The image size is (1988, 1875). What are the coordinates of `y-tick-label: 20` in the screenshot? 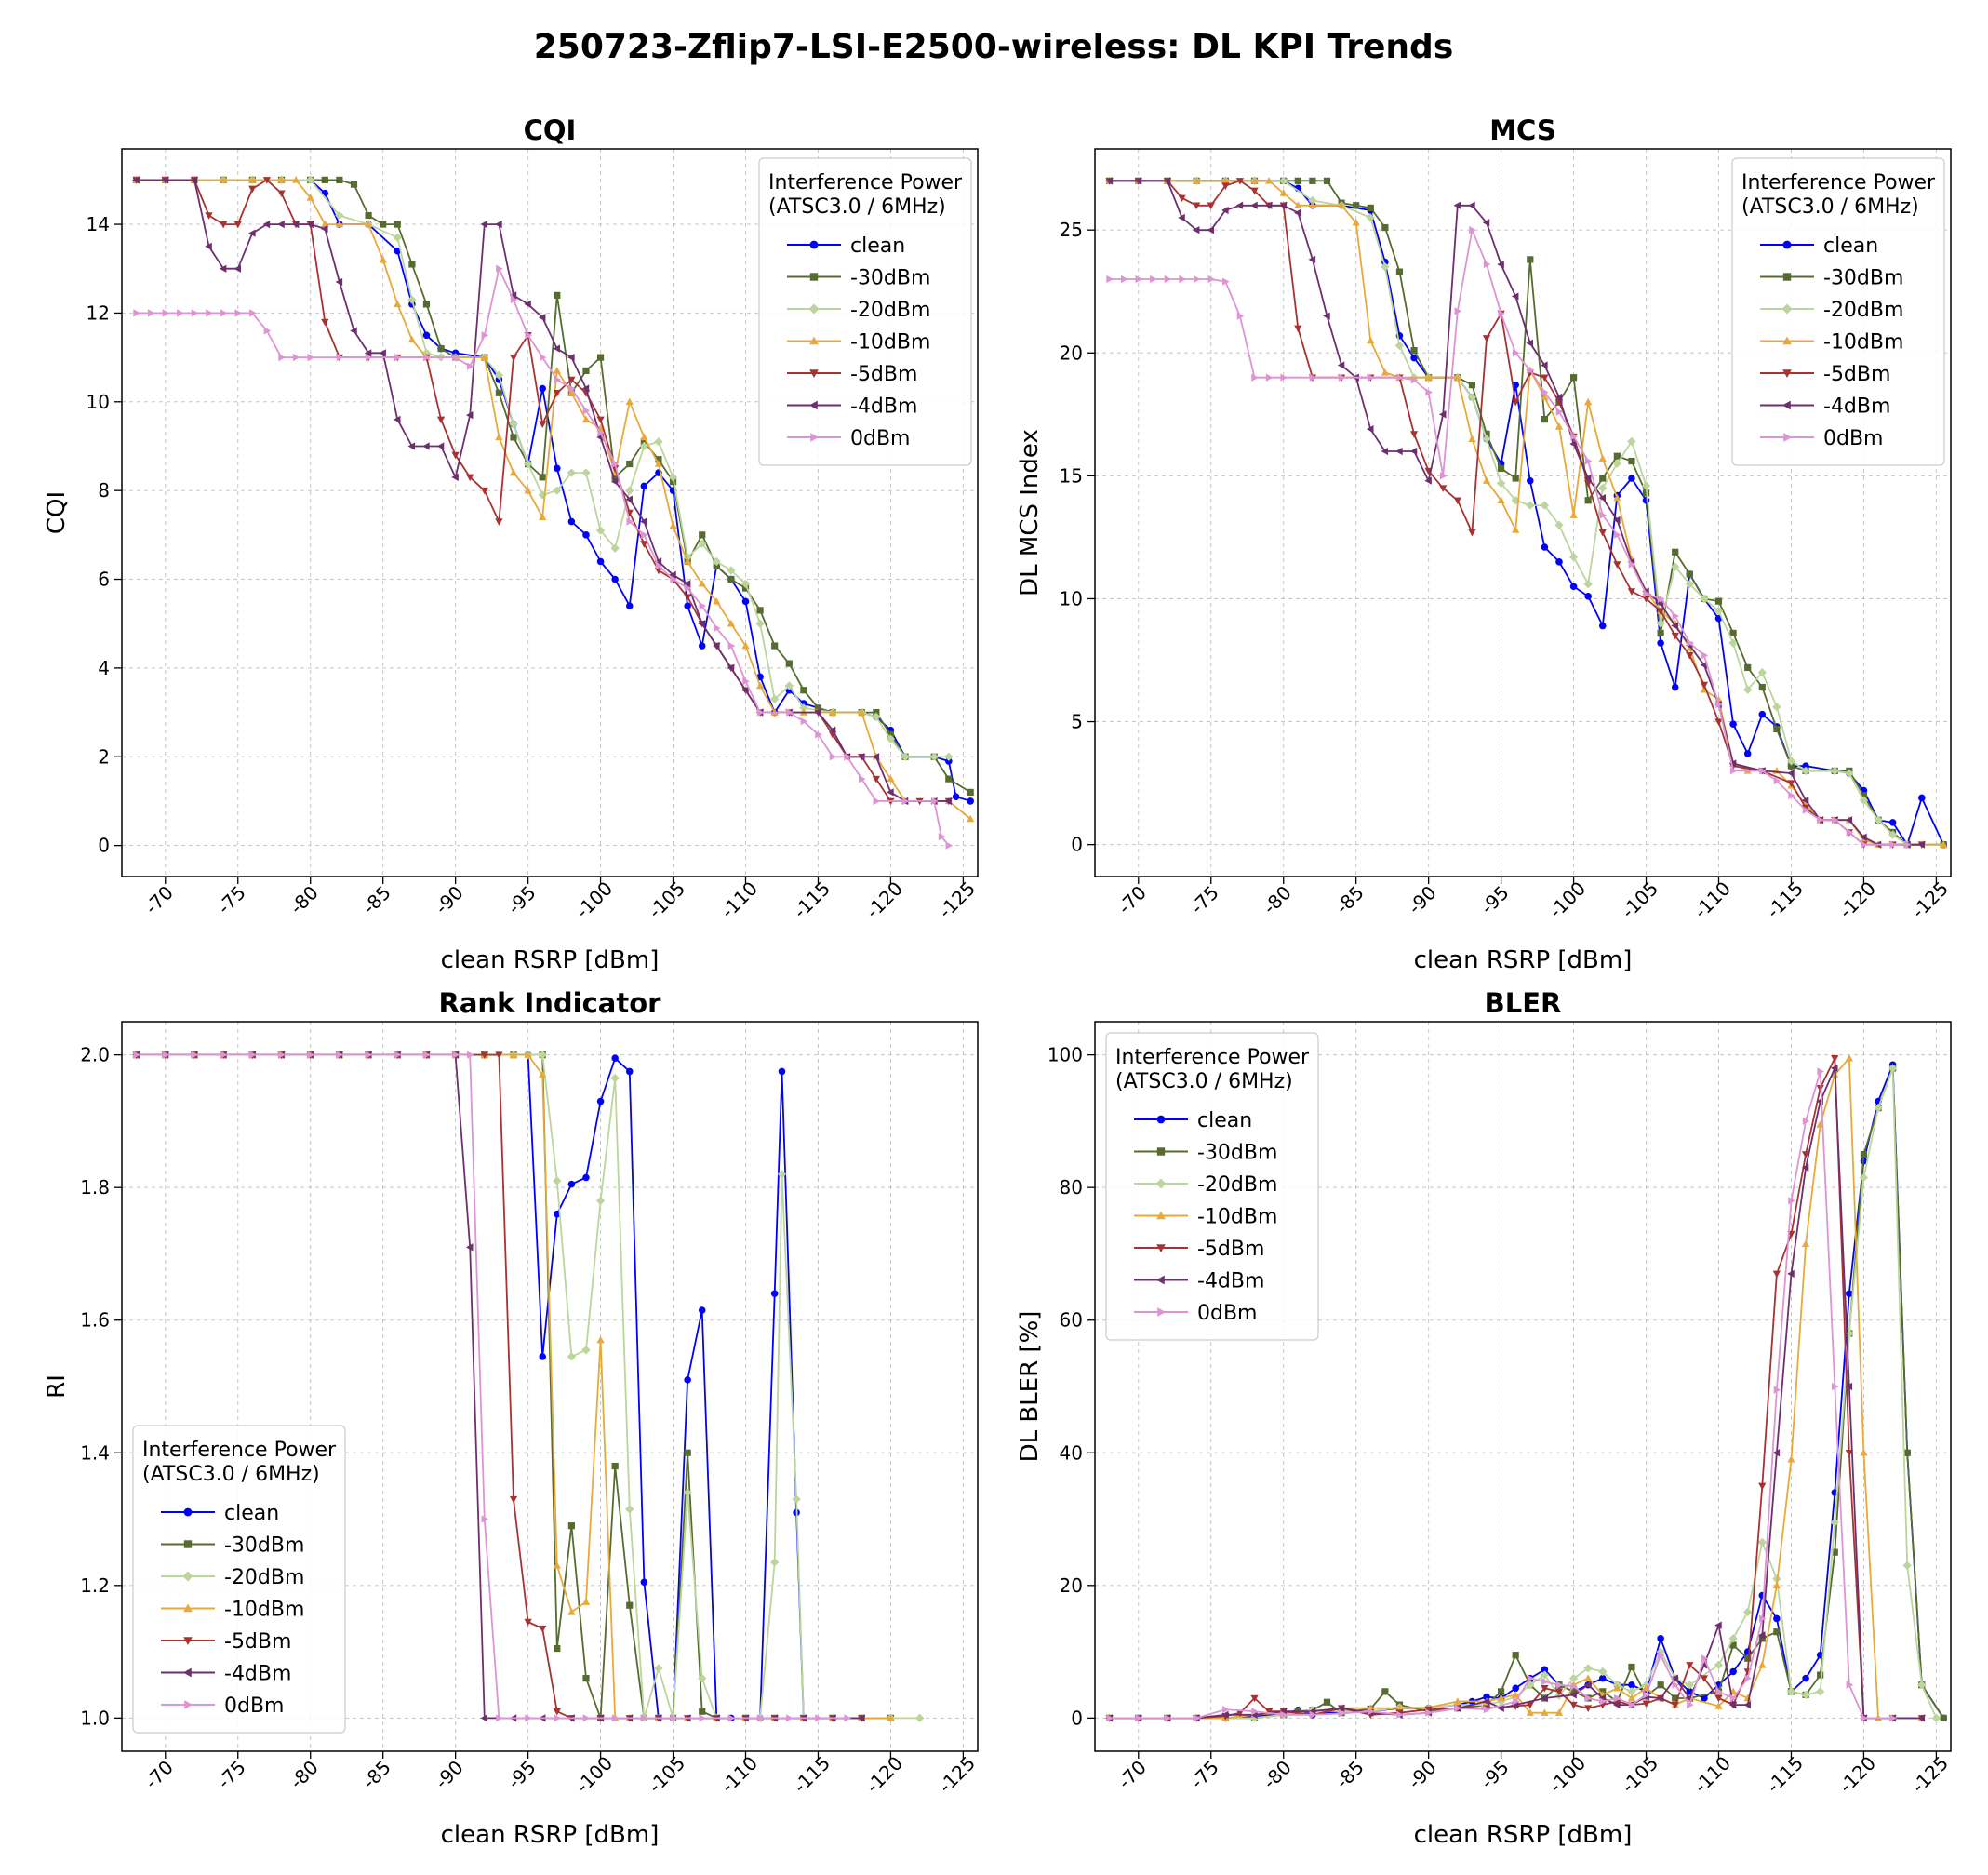 It's located at (1072, 353).